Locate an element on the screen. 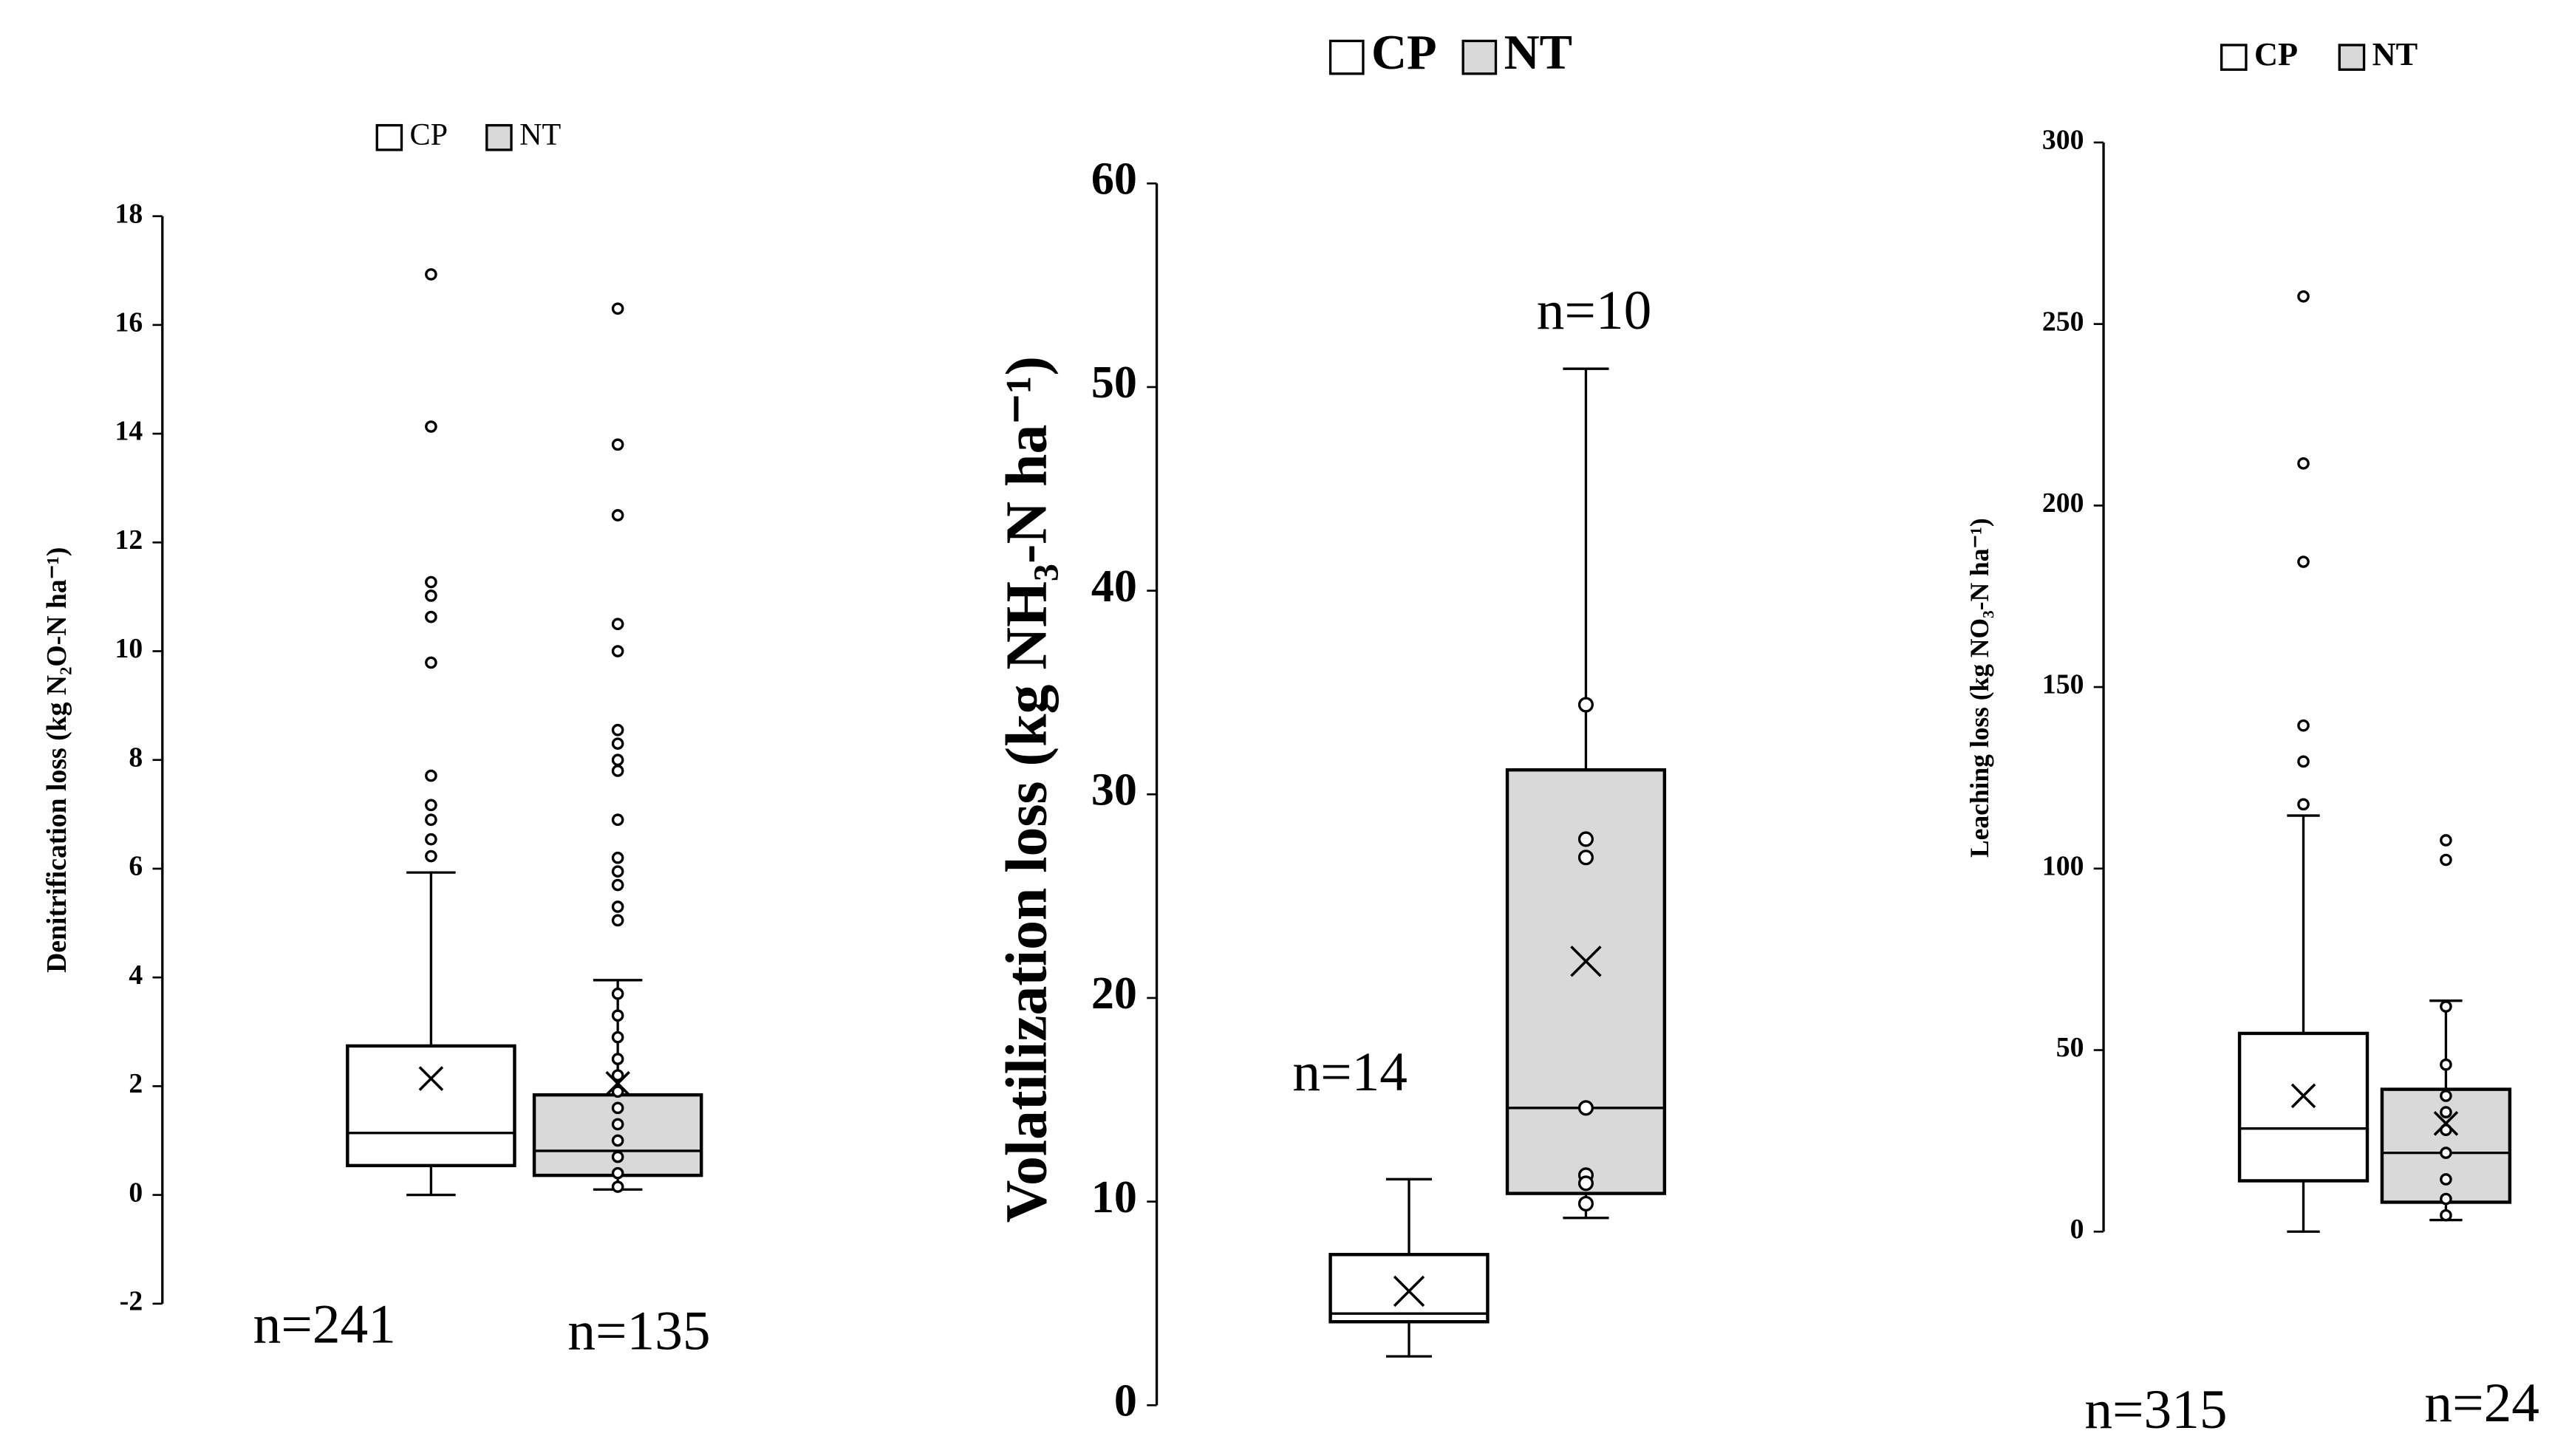 This screenshot has height=1456, width=2569. y-tick-label: 6 is located at coordinates (136, 867).